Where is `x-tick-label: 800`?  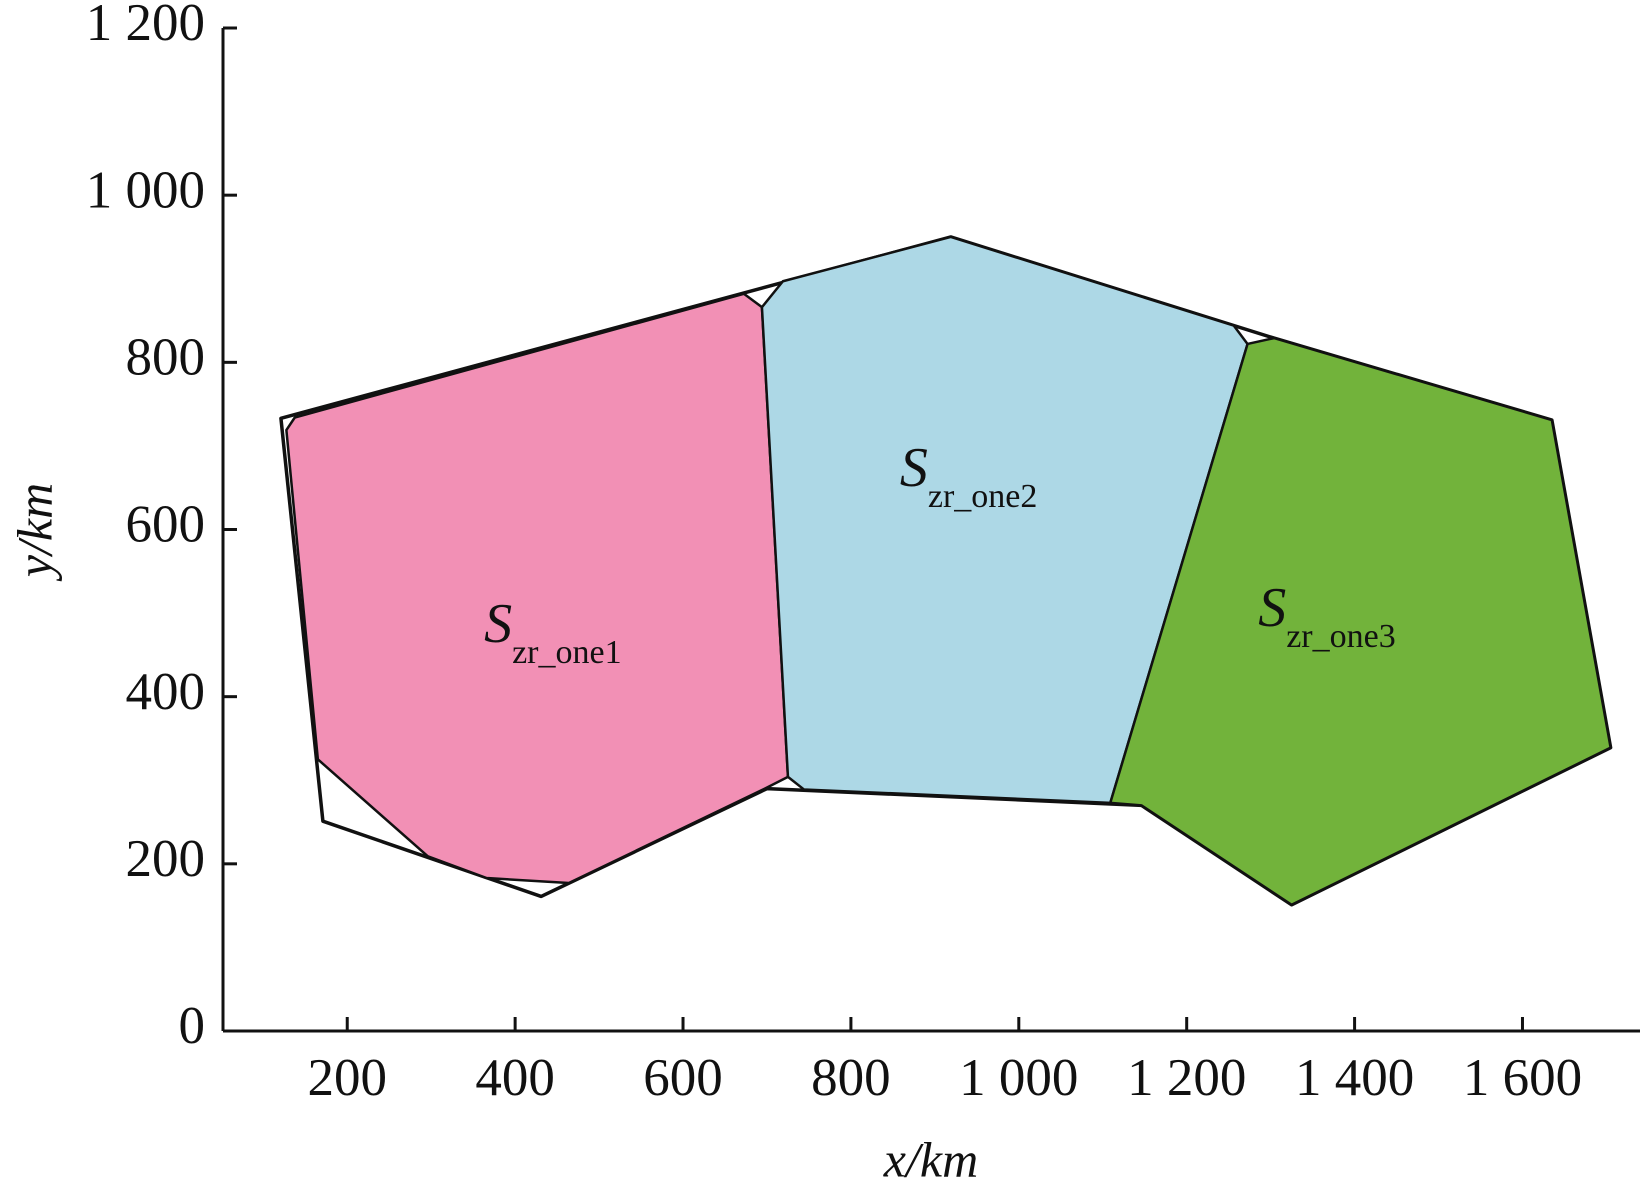 x-tick-label: 800 is located at coordinates (851, 1078).